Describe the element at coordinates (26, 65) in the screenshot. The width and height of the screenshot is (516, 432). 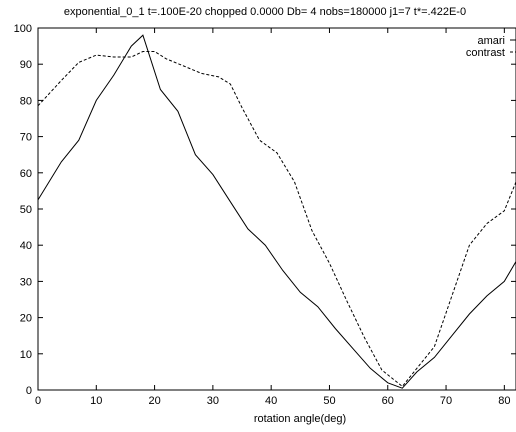
I see `y-tick-label: 90` at that location.